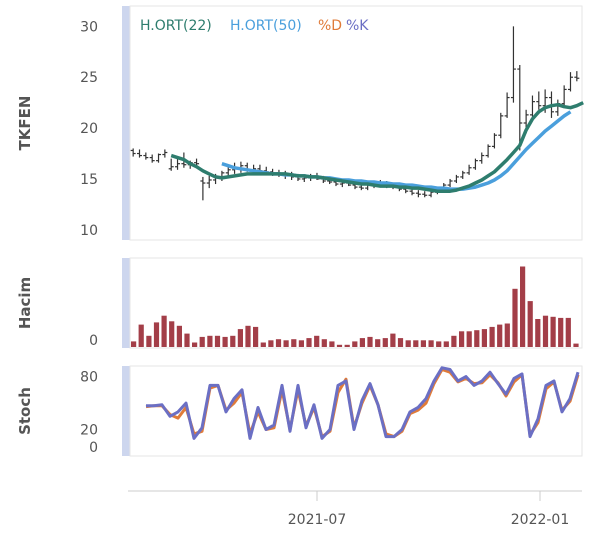  I want to click on volume-y-ticks: 0, so click(93, 341).